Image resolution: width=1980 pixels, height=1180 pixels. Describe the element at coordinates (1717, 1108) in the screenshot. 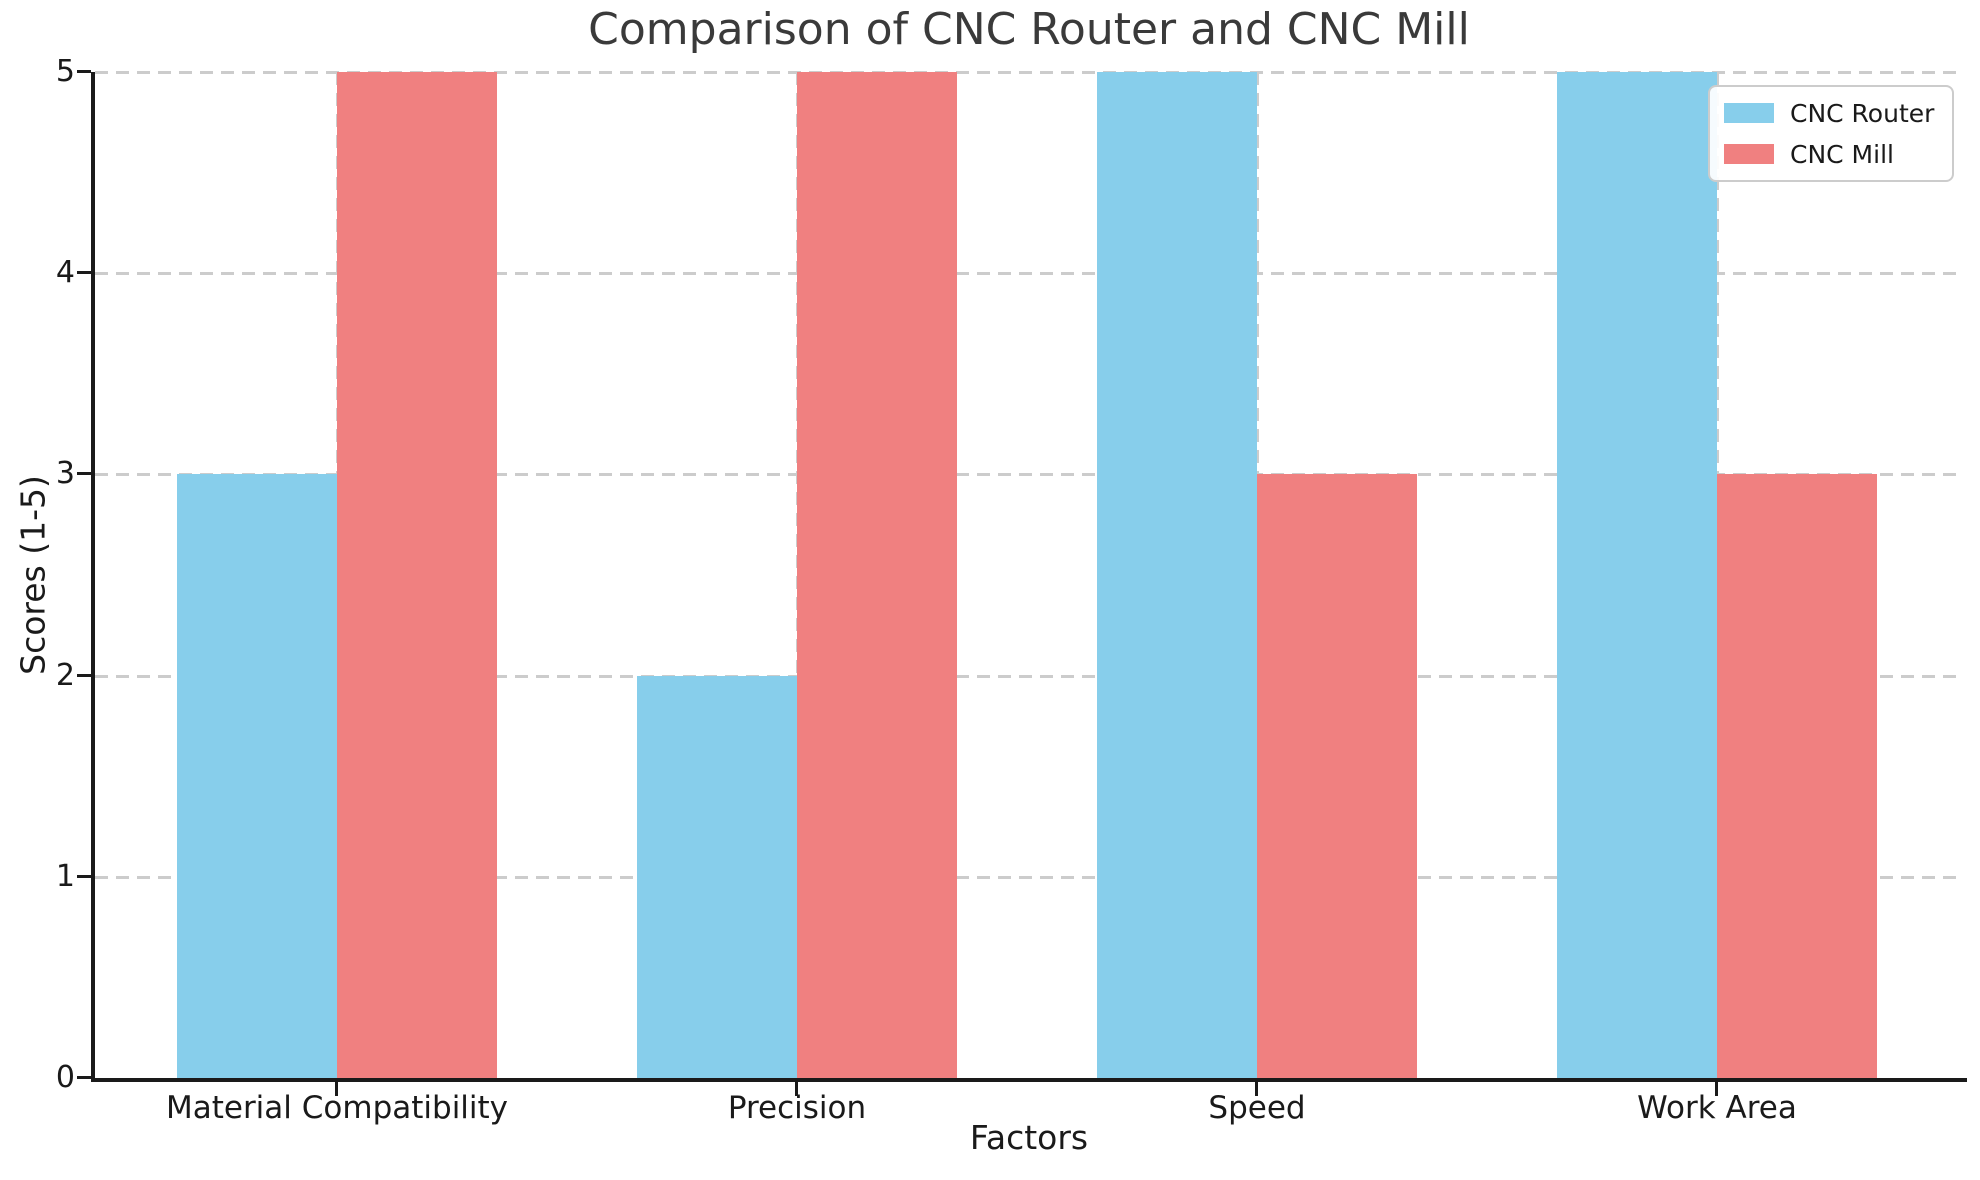

I see `x-tick-label: Work Area` at that location.